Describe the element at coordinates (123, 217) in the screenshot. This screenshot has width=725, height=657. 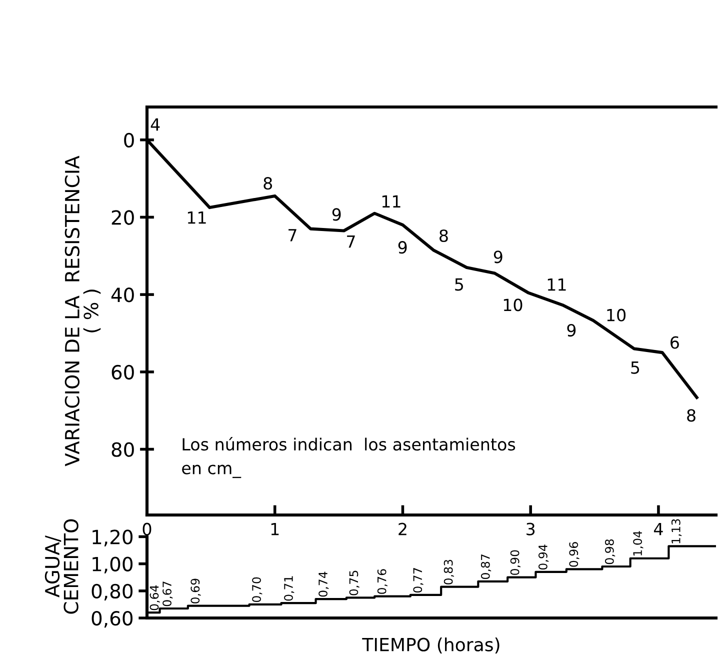
I see `y-tick-label: 20` at that location.